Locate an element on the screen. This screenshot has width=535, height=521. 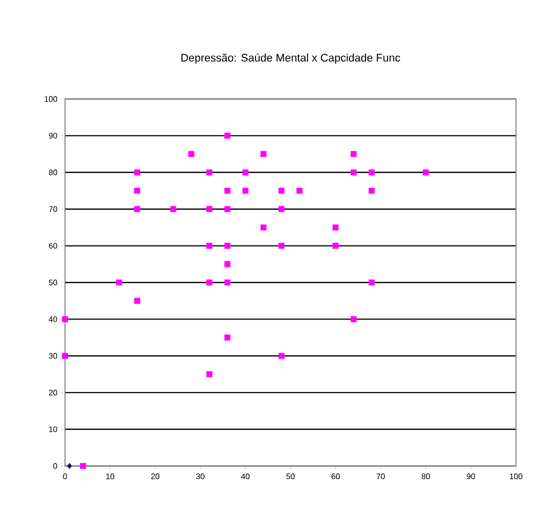
x-tick-label: 100 is located at coordinates (516, 477).